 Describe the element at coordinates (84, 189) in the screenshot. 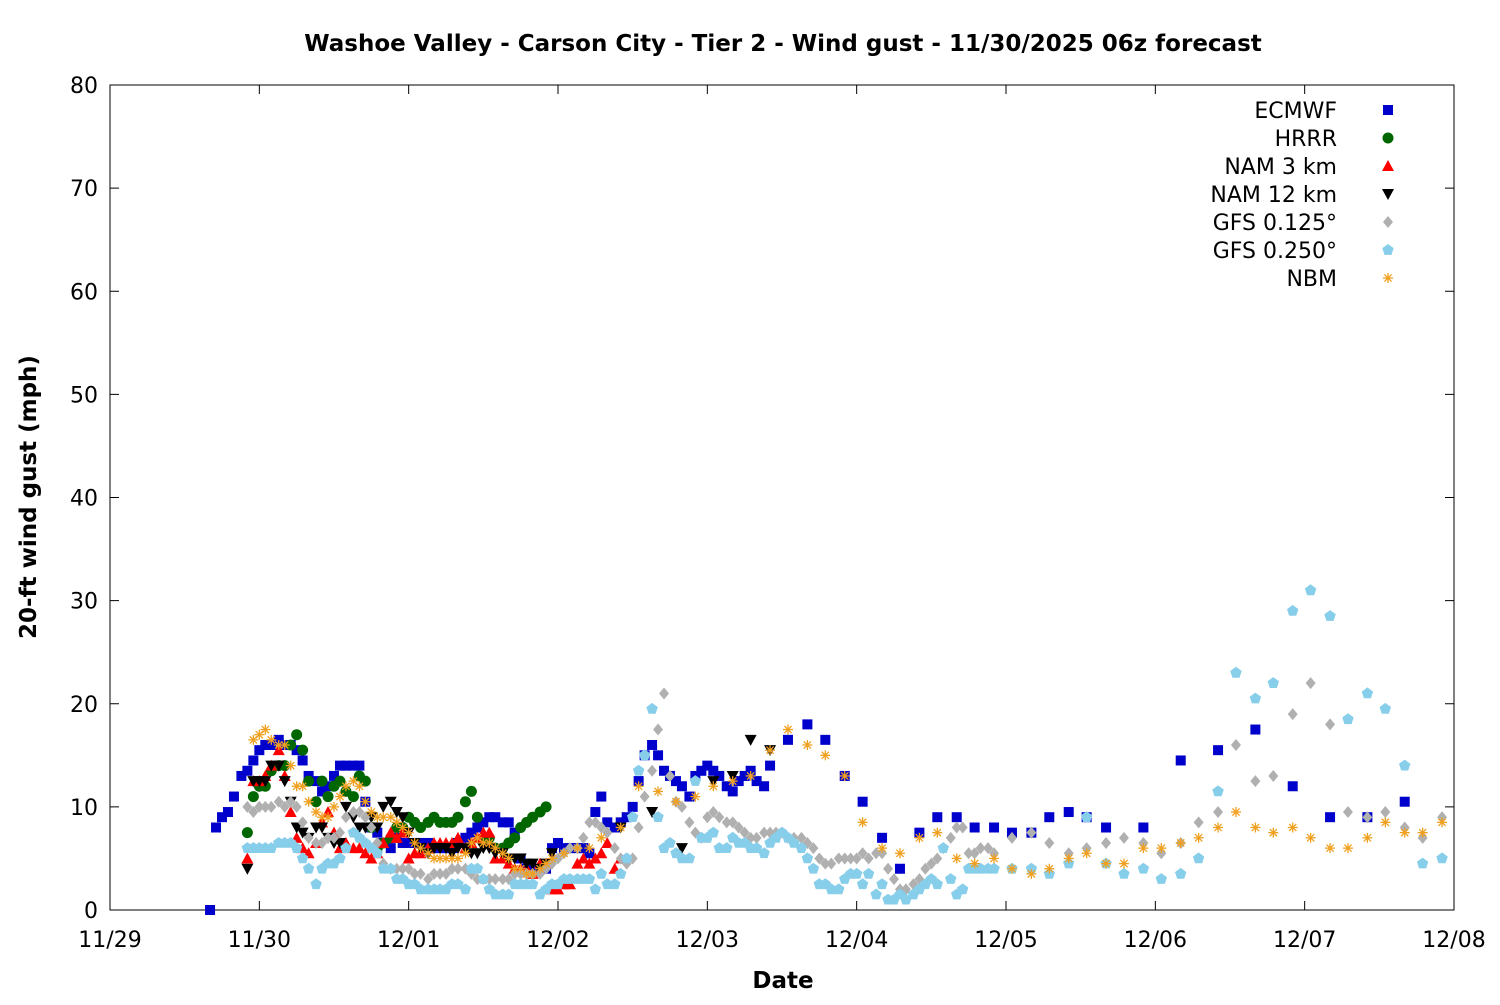

I see `y-tick-label: 70` at that location.